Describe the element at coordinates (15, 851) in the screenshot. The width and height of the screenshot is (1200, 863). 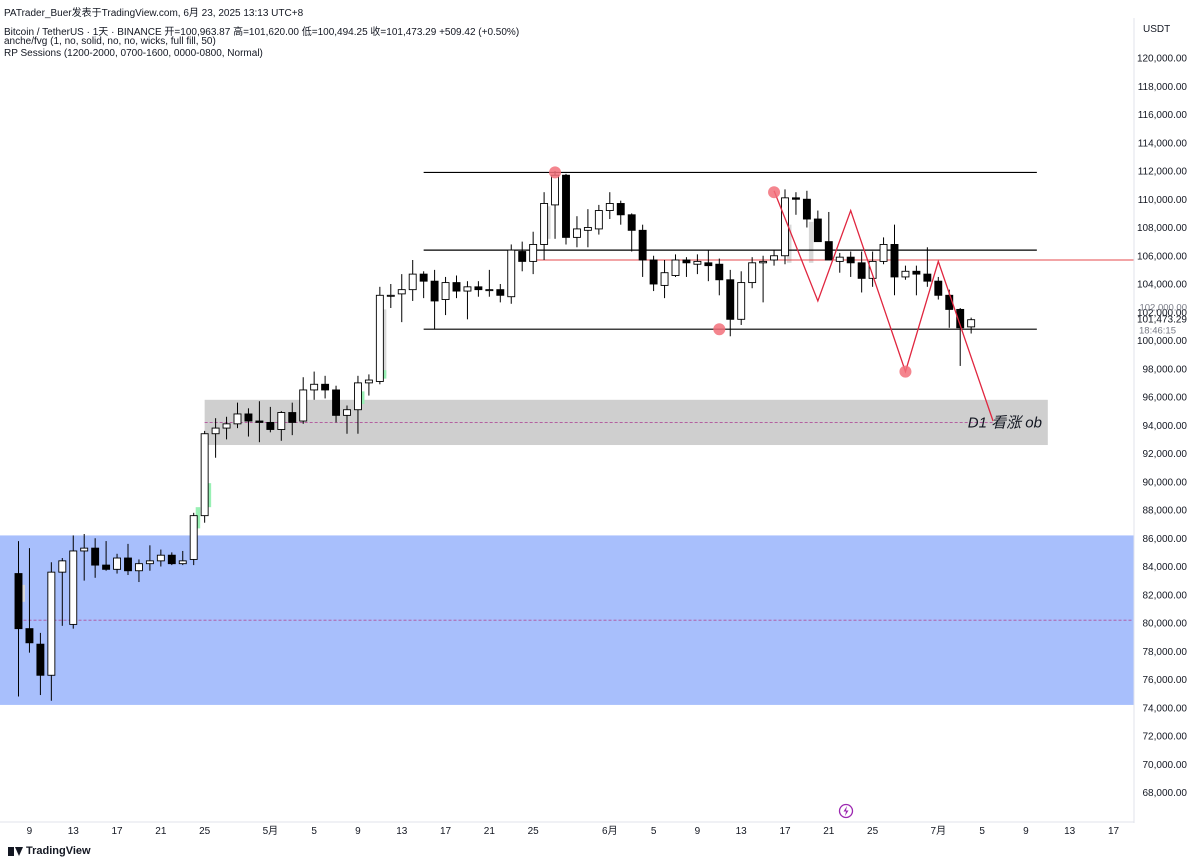
I see `tradingview-logo-icon` at that location.